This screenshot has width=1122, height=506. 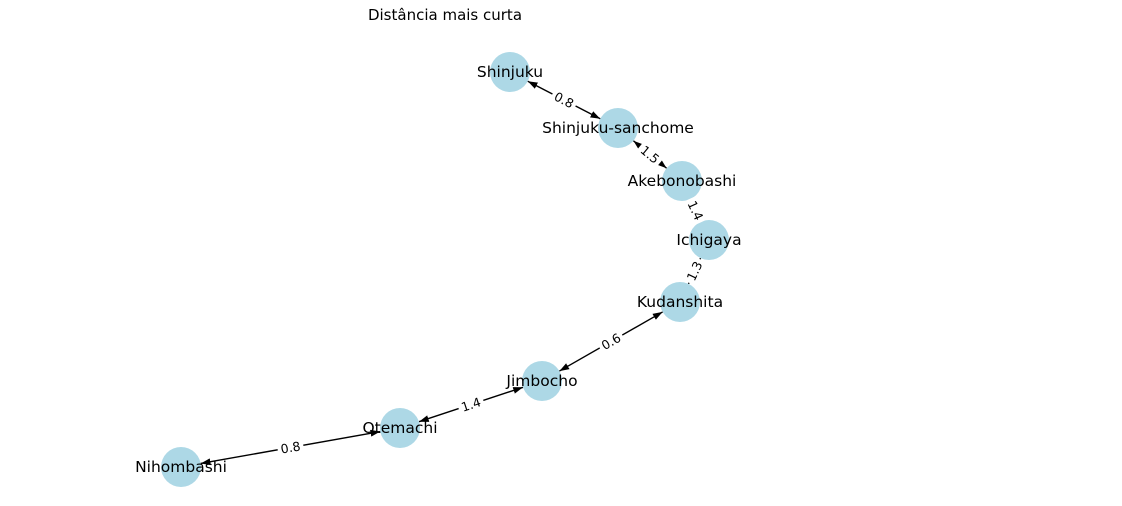 I want to click on graph-title: Distância mais curta, so click(x=445, y=15).